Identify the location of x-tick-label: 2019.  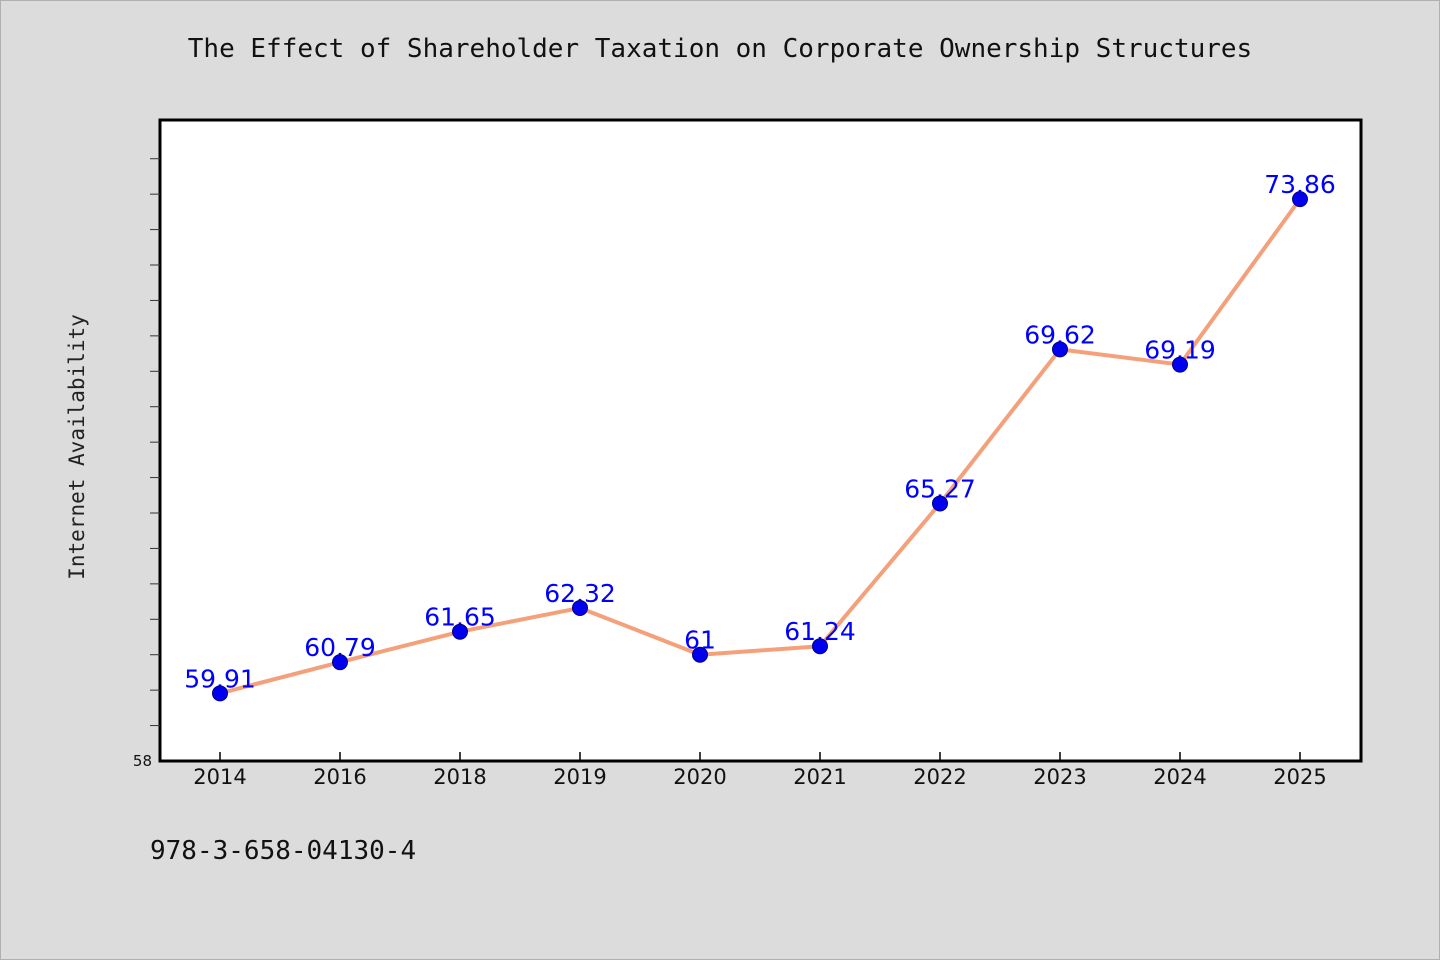
(579, 777).